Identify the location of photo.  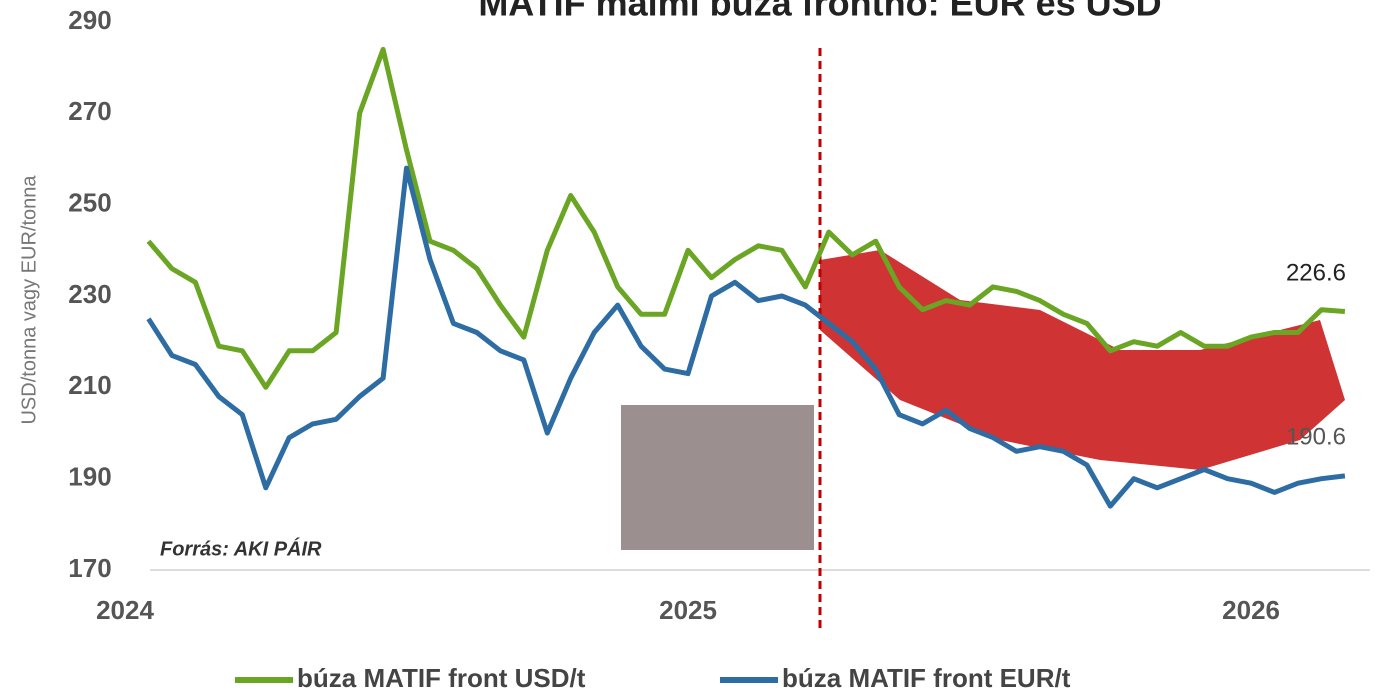
(717, 477).